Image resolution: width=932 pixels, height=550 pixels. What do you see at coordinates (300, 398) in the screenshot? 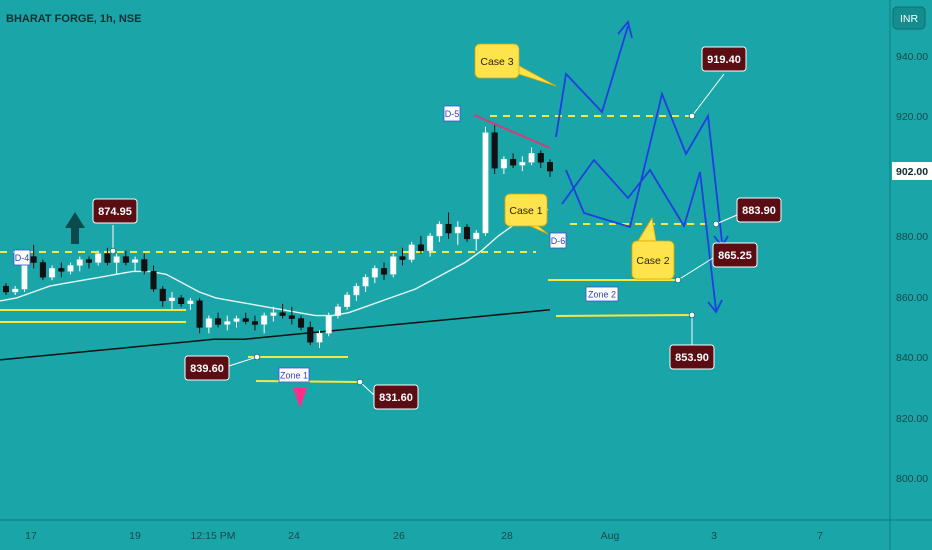
I see `down-arrow-icon` at bounding box center [300, 398].